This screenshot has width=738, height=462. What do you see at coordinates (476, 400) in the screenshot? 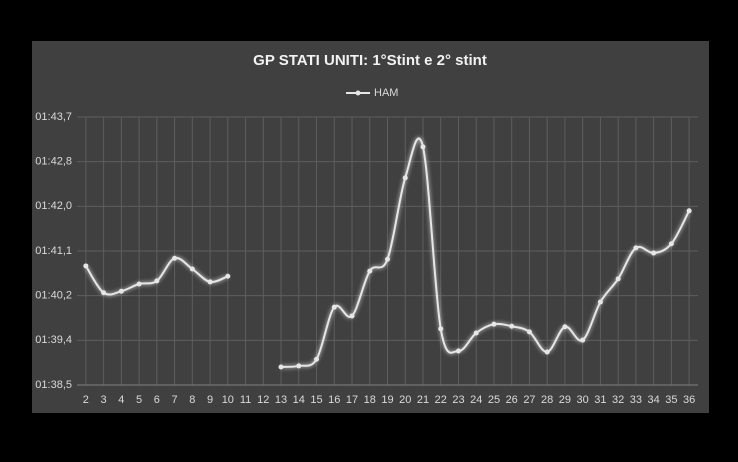
I see `x-tick-label: 24` at bounding box center [476, 400].